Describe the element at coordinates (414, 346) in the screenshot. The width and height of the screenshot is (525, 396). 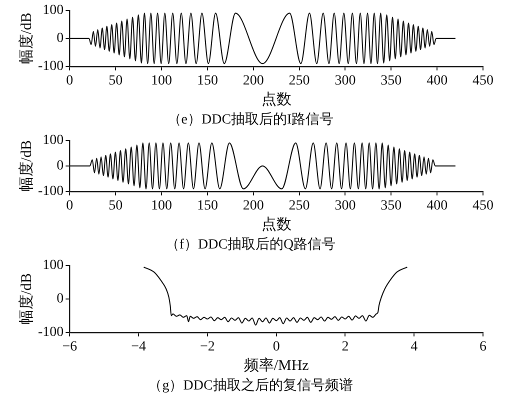
I see `x-tick-label: 4` at that location.